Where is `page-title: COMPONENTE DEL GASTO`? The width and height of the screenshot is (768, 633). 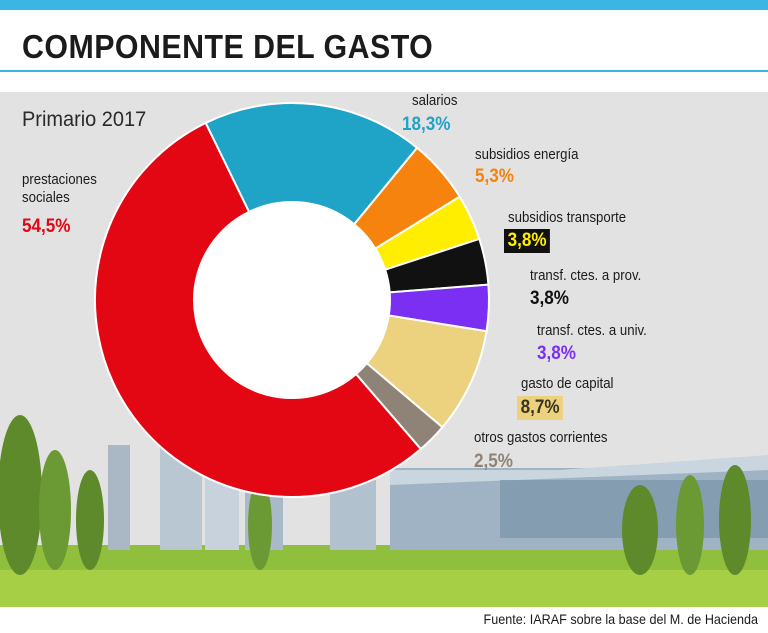 page-title: COMPONENTE DEL GASTO is located at coordinates (228, 46).